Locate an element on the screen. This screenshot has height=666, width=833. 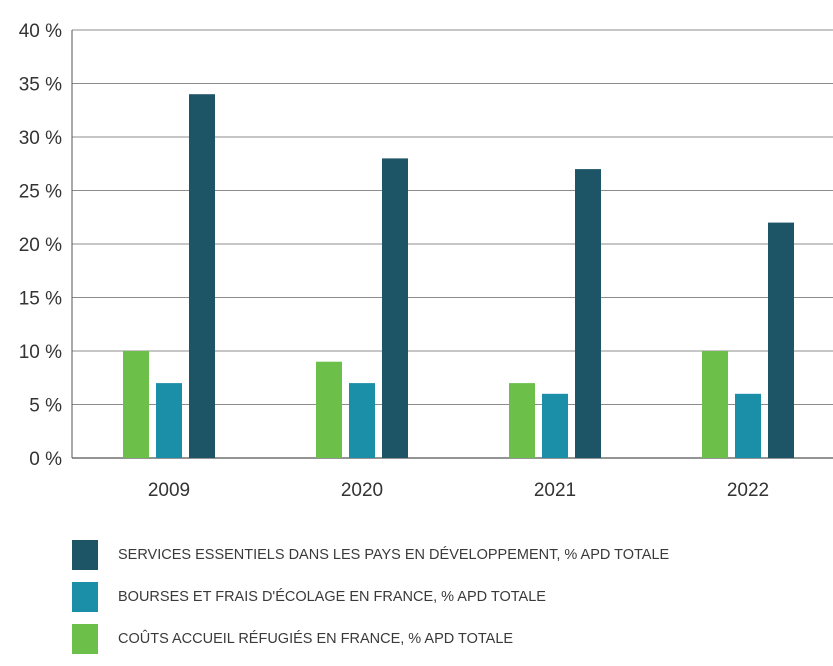
y-tick-label: 20 % is located at coordinates (40, 245).